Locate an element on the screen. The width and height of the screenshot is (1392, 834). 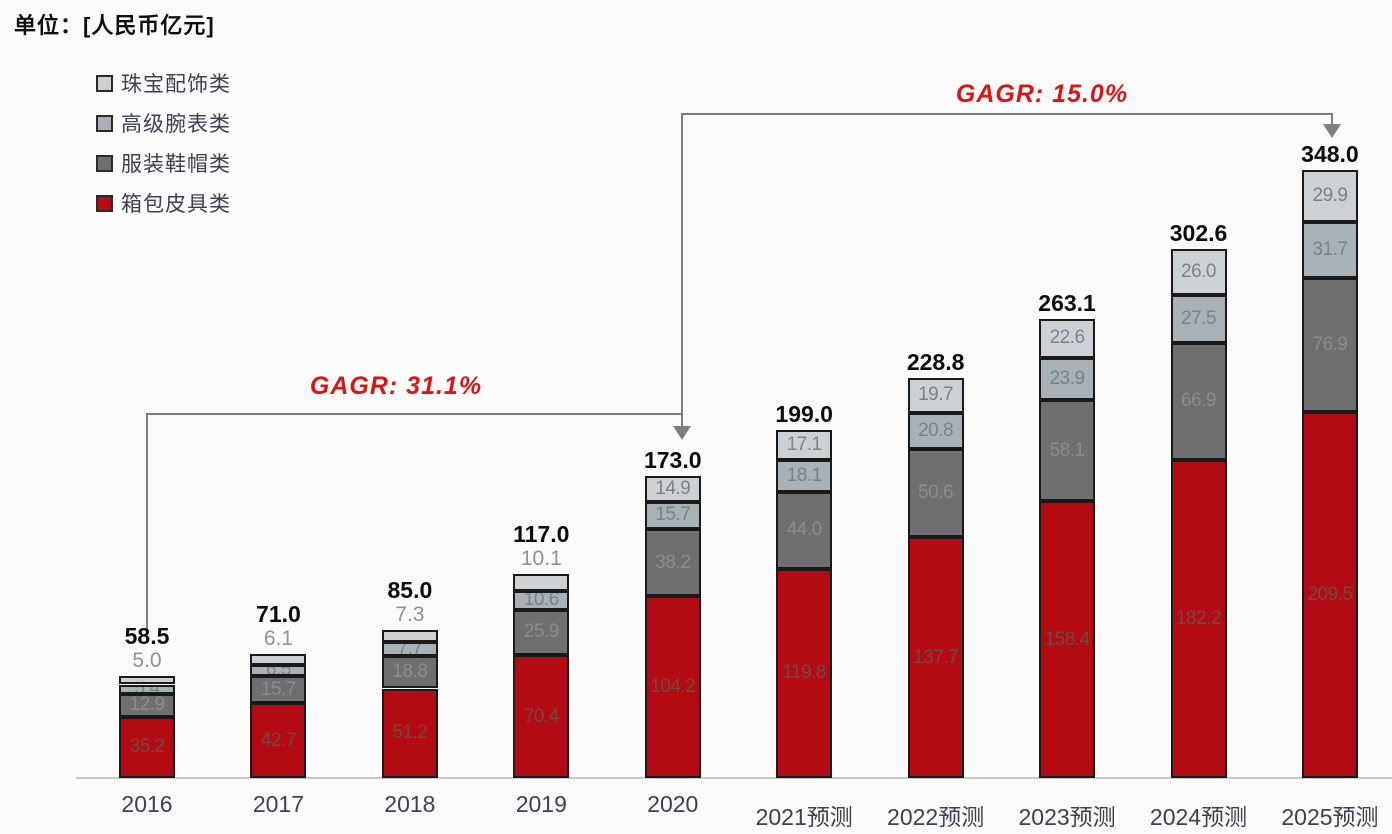
segment-value-label: 20.8 is located at coordinates (936, 430).